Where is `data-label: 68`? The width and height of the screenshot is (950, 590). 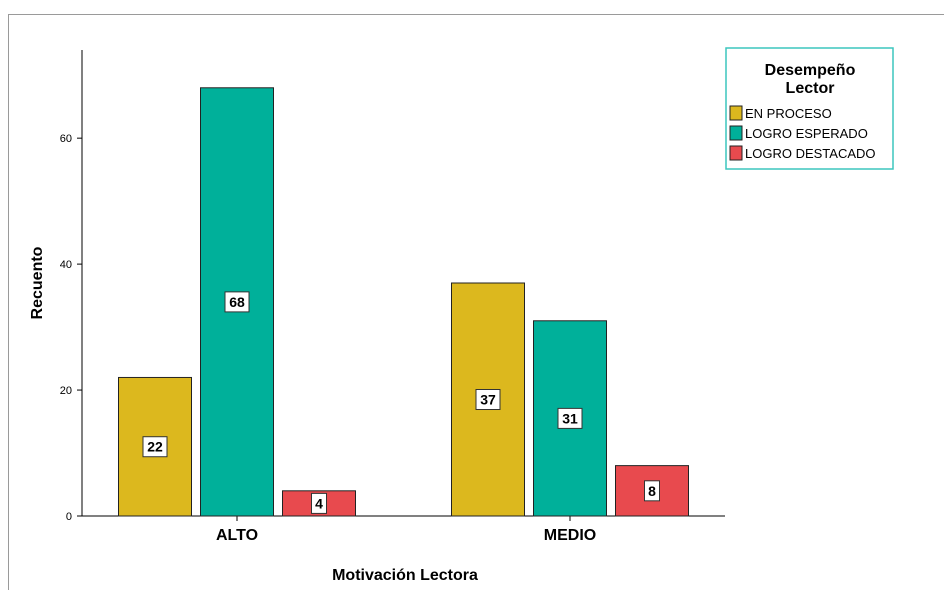 data-label: 68 is located at coordinates (237, 302).